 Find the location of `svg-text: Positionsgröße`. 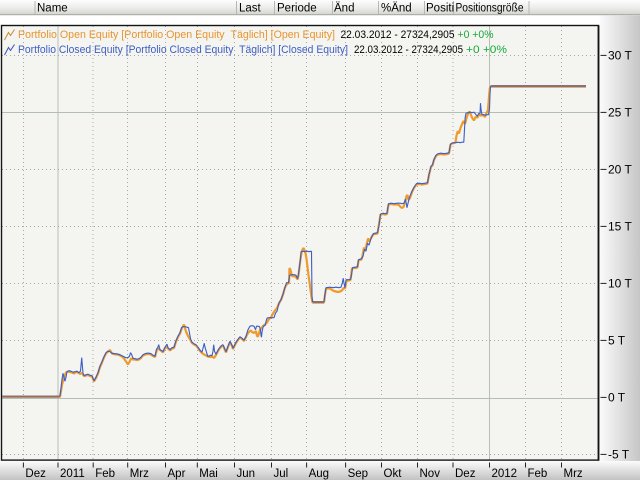

svg-text: Positionsgröße is located at coordinates (490, 9).